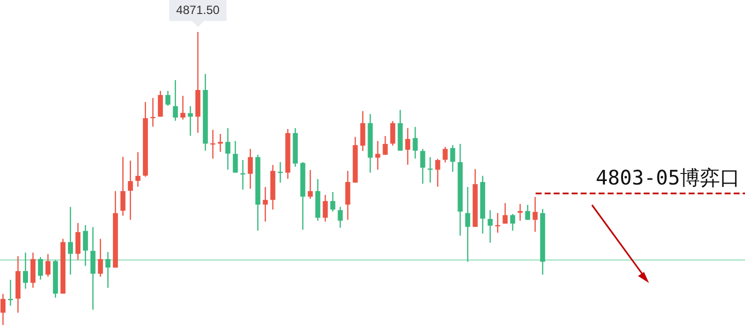 The image size is (745, 331). I want to click on ref-line-label: 4803-05博弈口, so click(668, 178).